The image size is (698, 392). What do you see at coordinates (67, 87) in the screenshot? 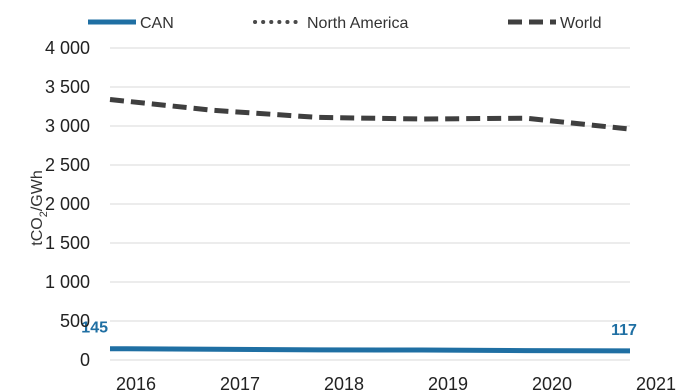
I see `y-tick-label: 3 500` at bounding box center [67, 87].